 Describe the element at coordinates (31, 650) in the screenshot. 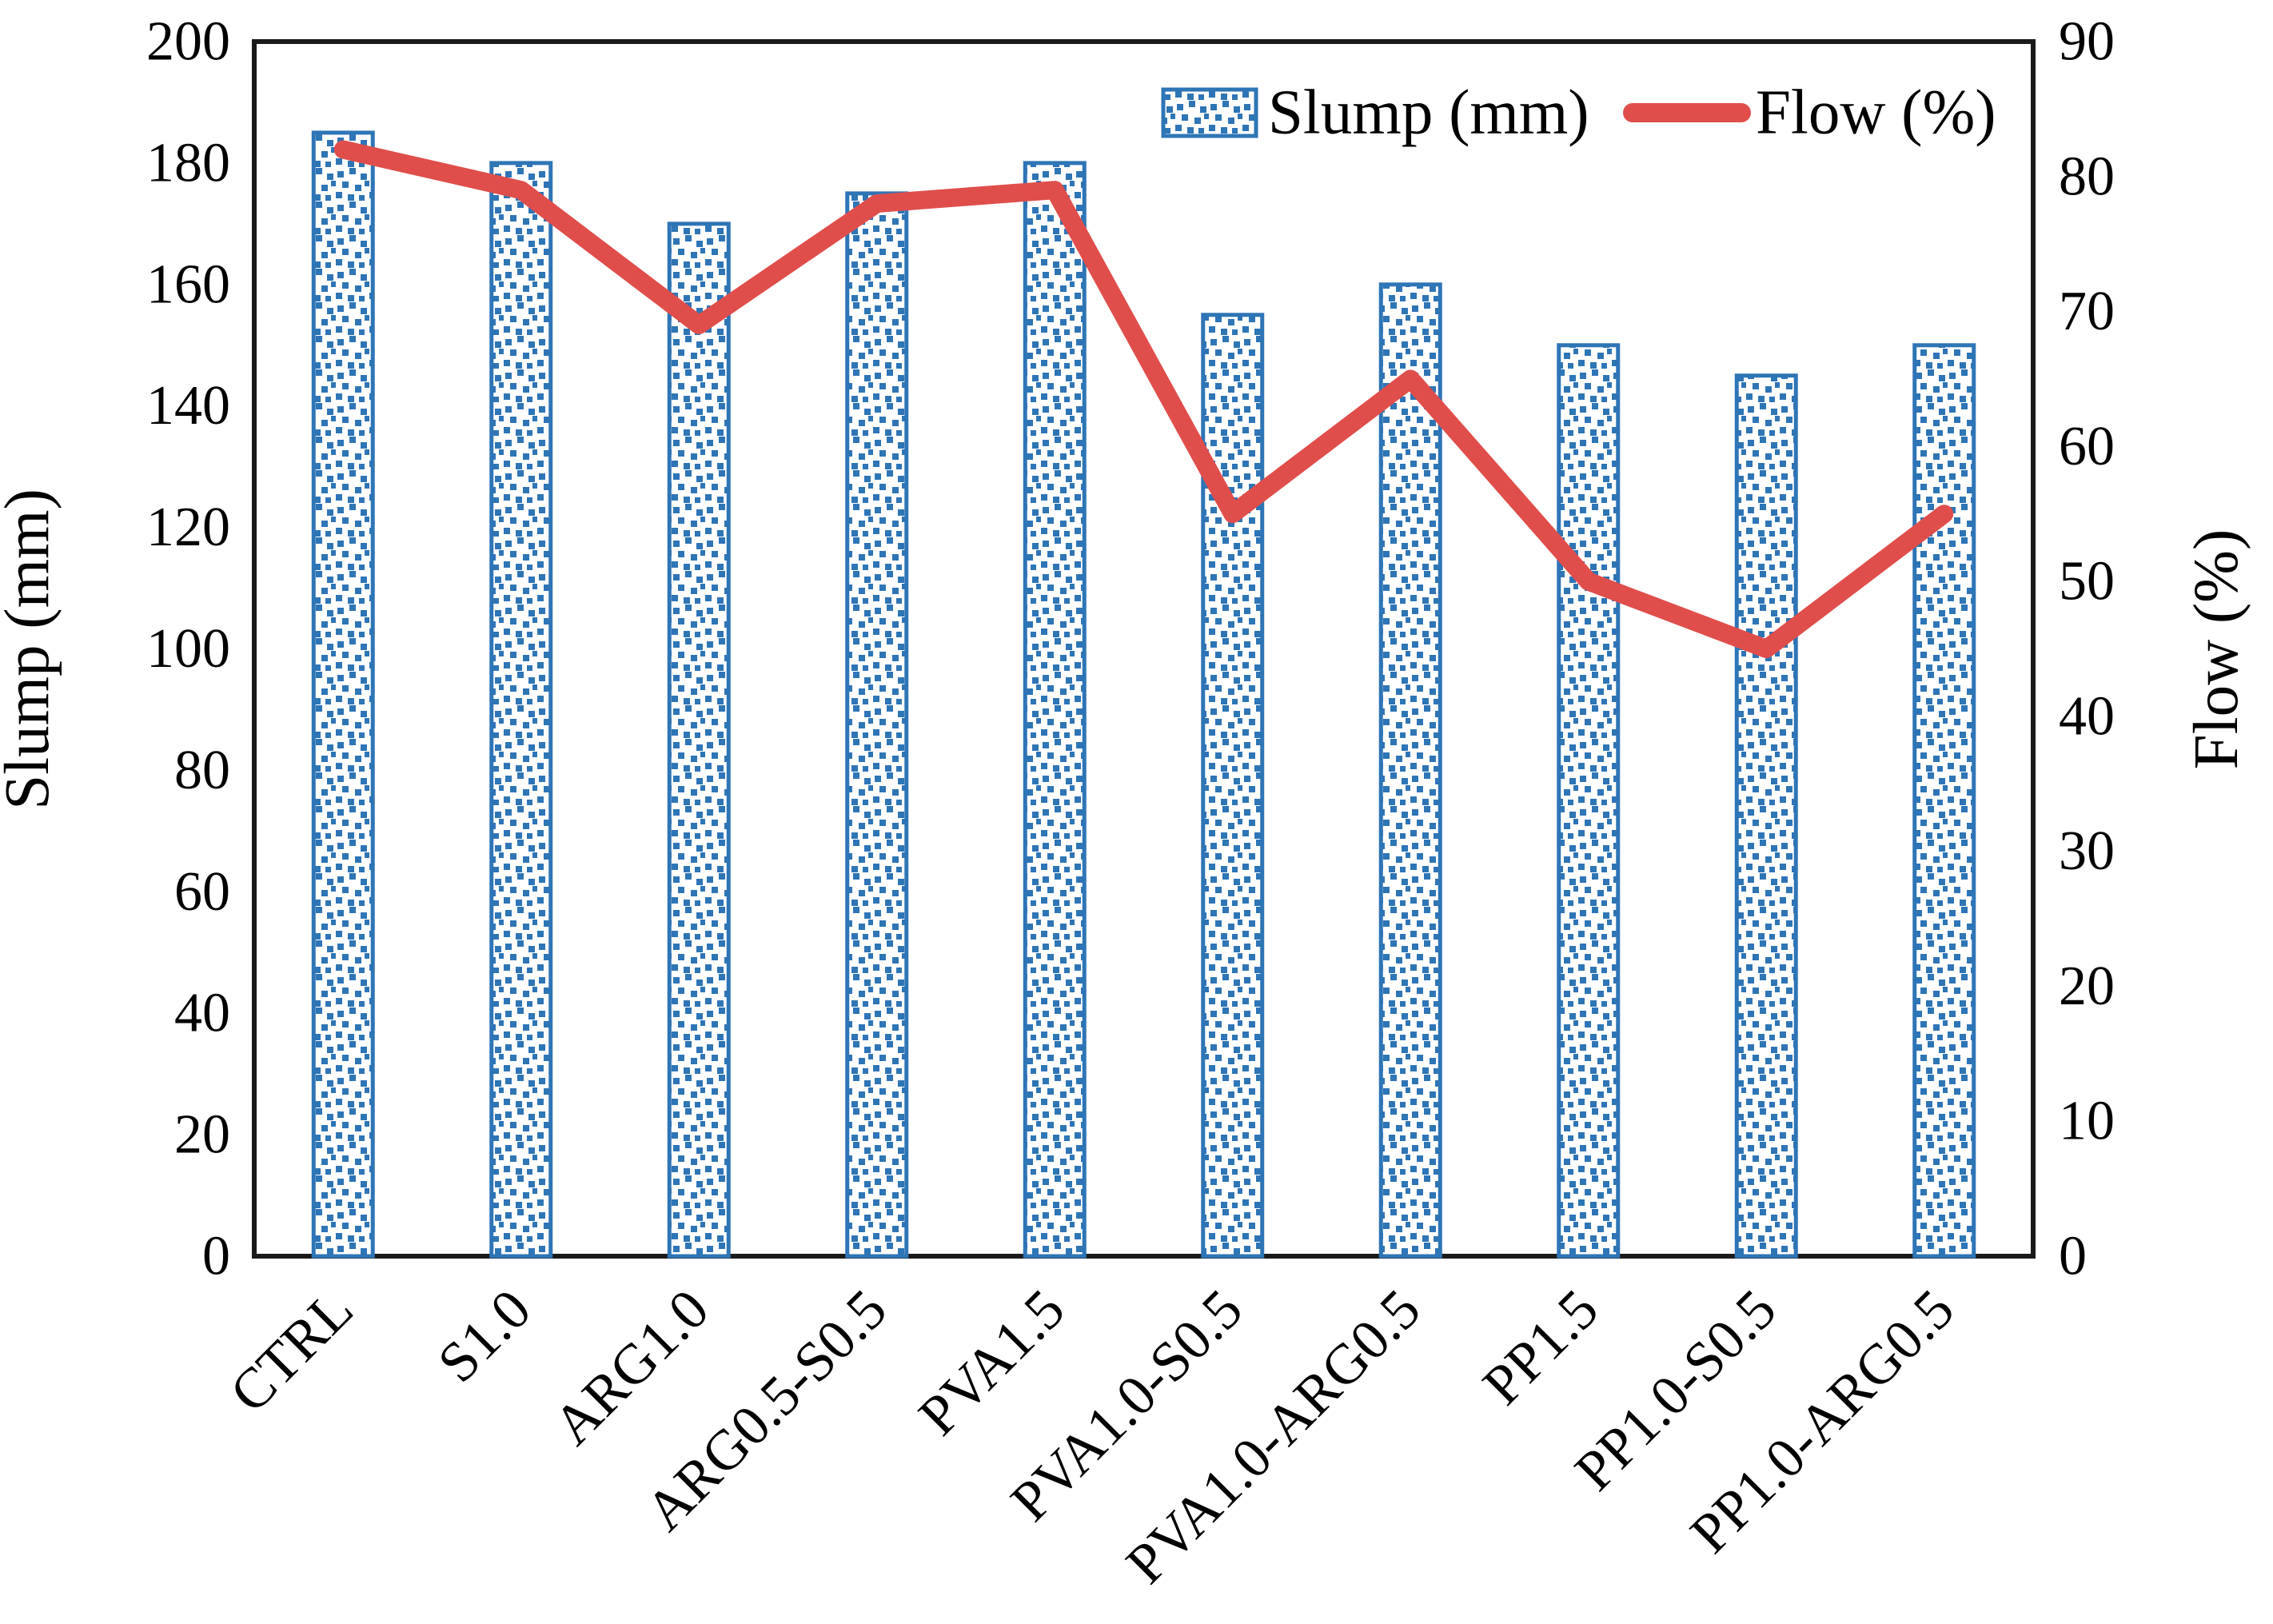

I see `left-axis-title: Slump (mm)` at that location.